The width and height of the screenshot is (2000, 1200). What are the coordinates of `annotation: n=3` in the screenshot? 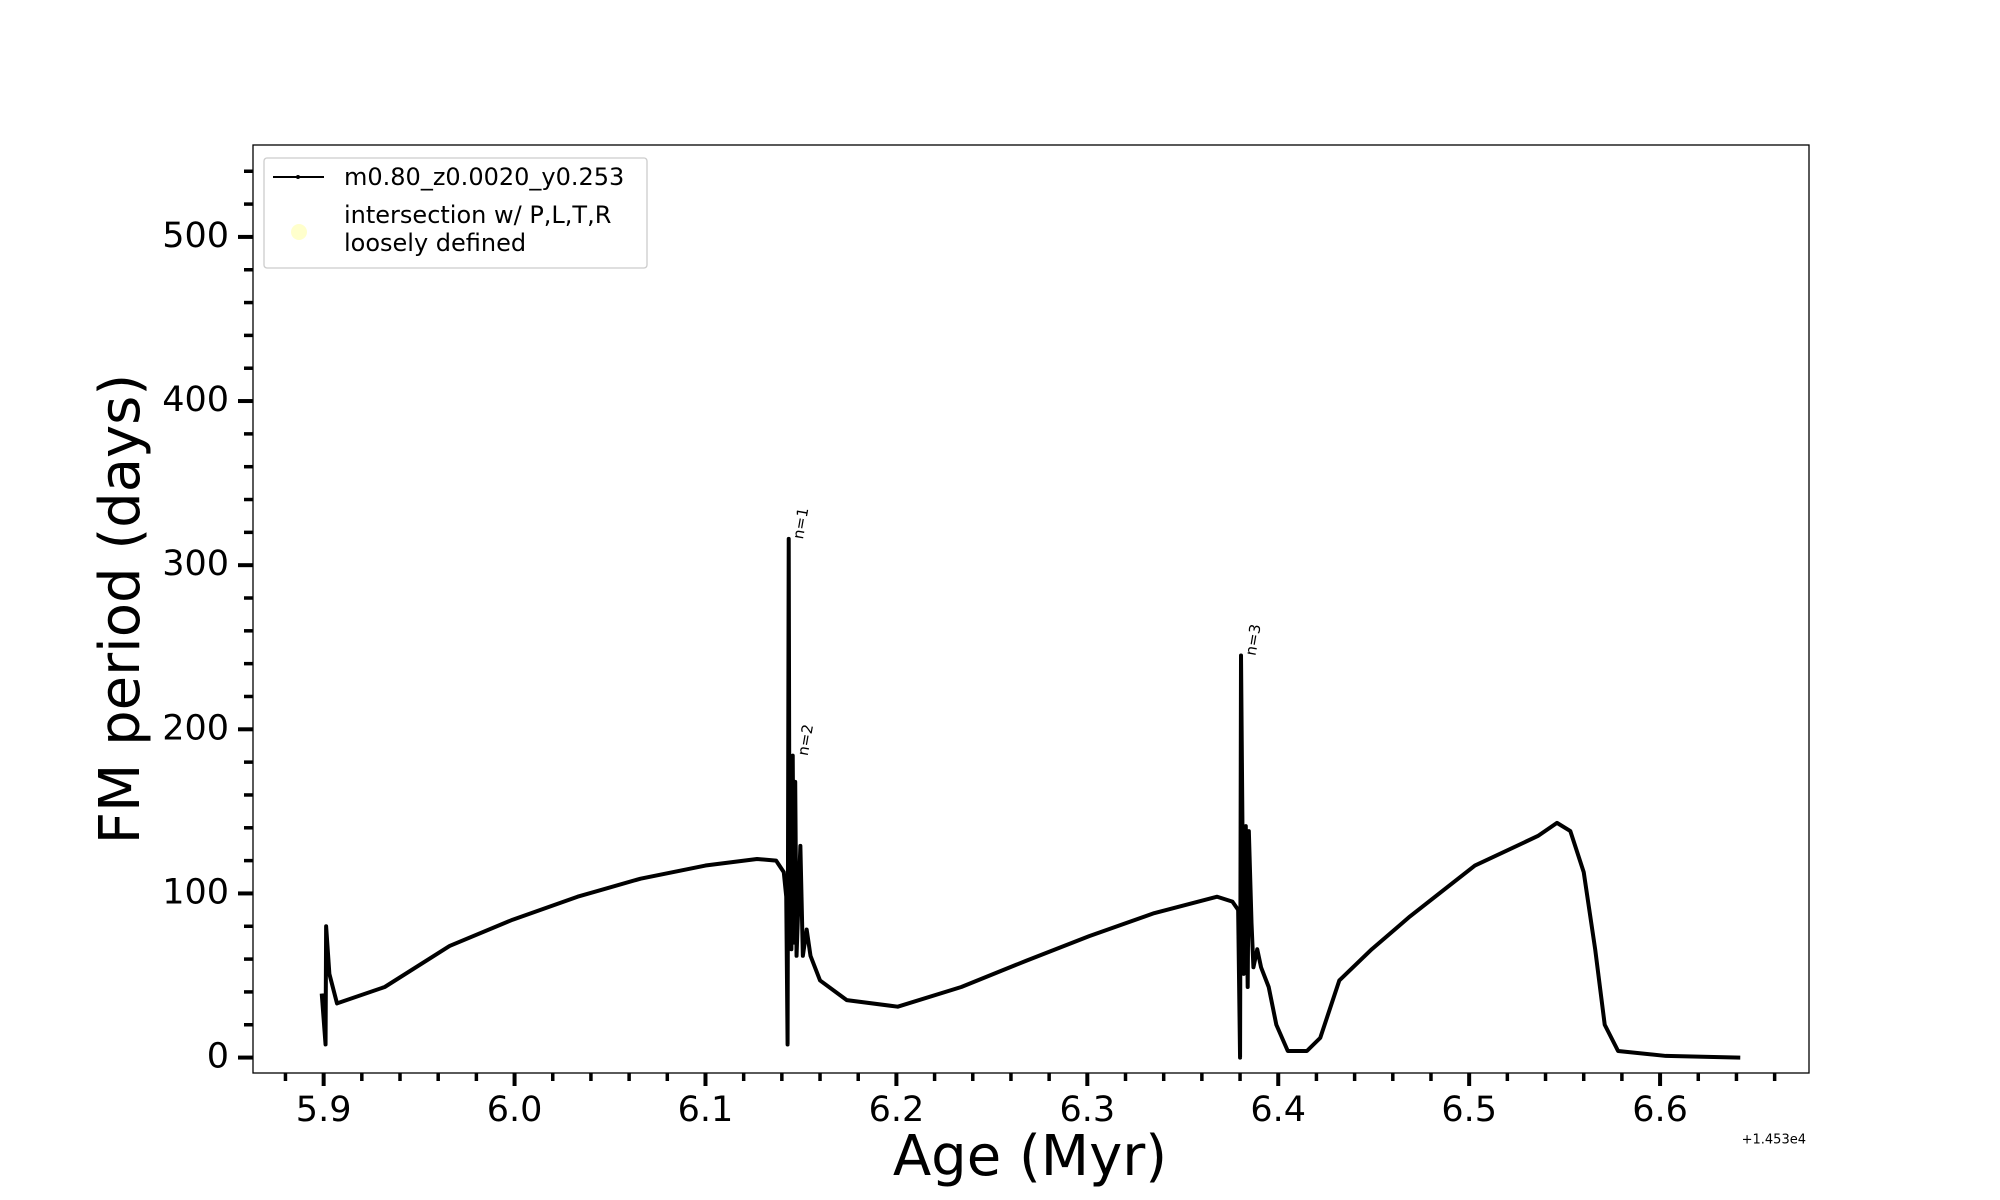 It's located at (1253, 640).